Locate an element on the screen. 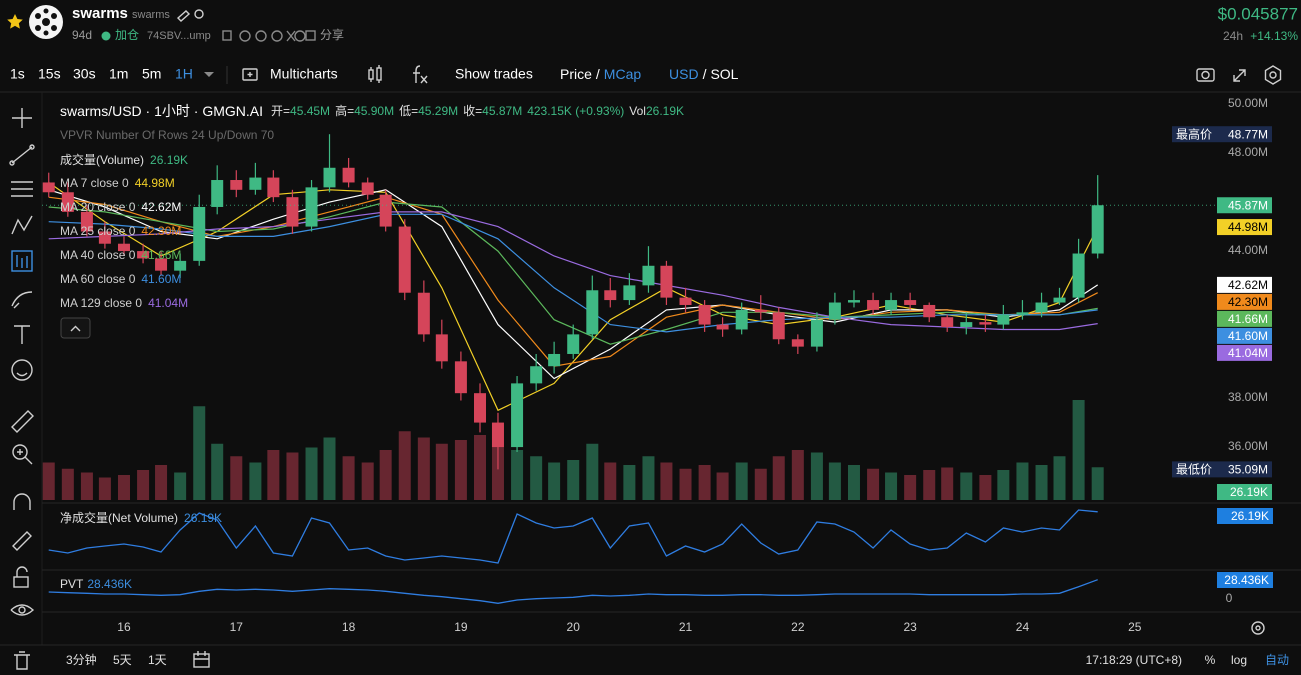 The width and height of the screenshot is (1301, 675). x-tick-label: 24 is located at coordinates (1023, 627).